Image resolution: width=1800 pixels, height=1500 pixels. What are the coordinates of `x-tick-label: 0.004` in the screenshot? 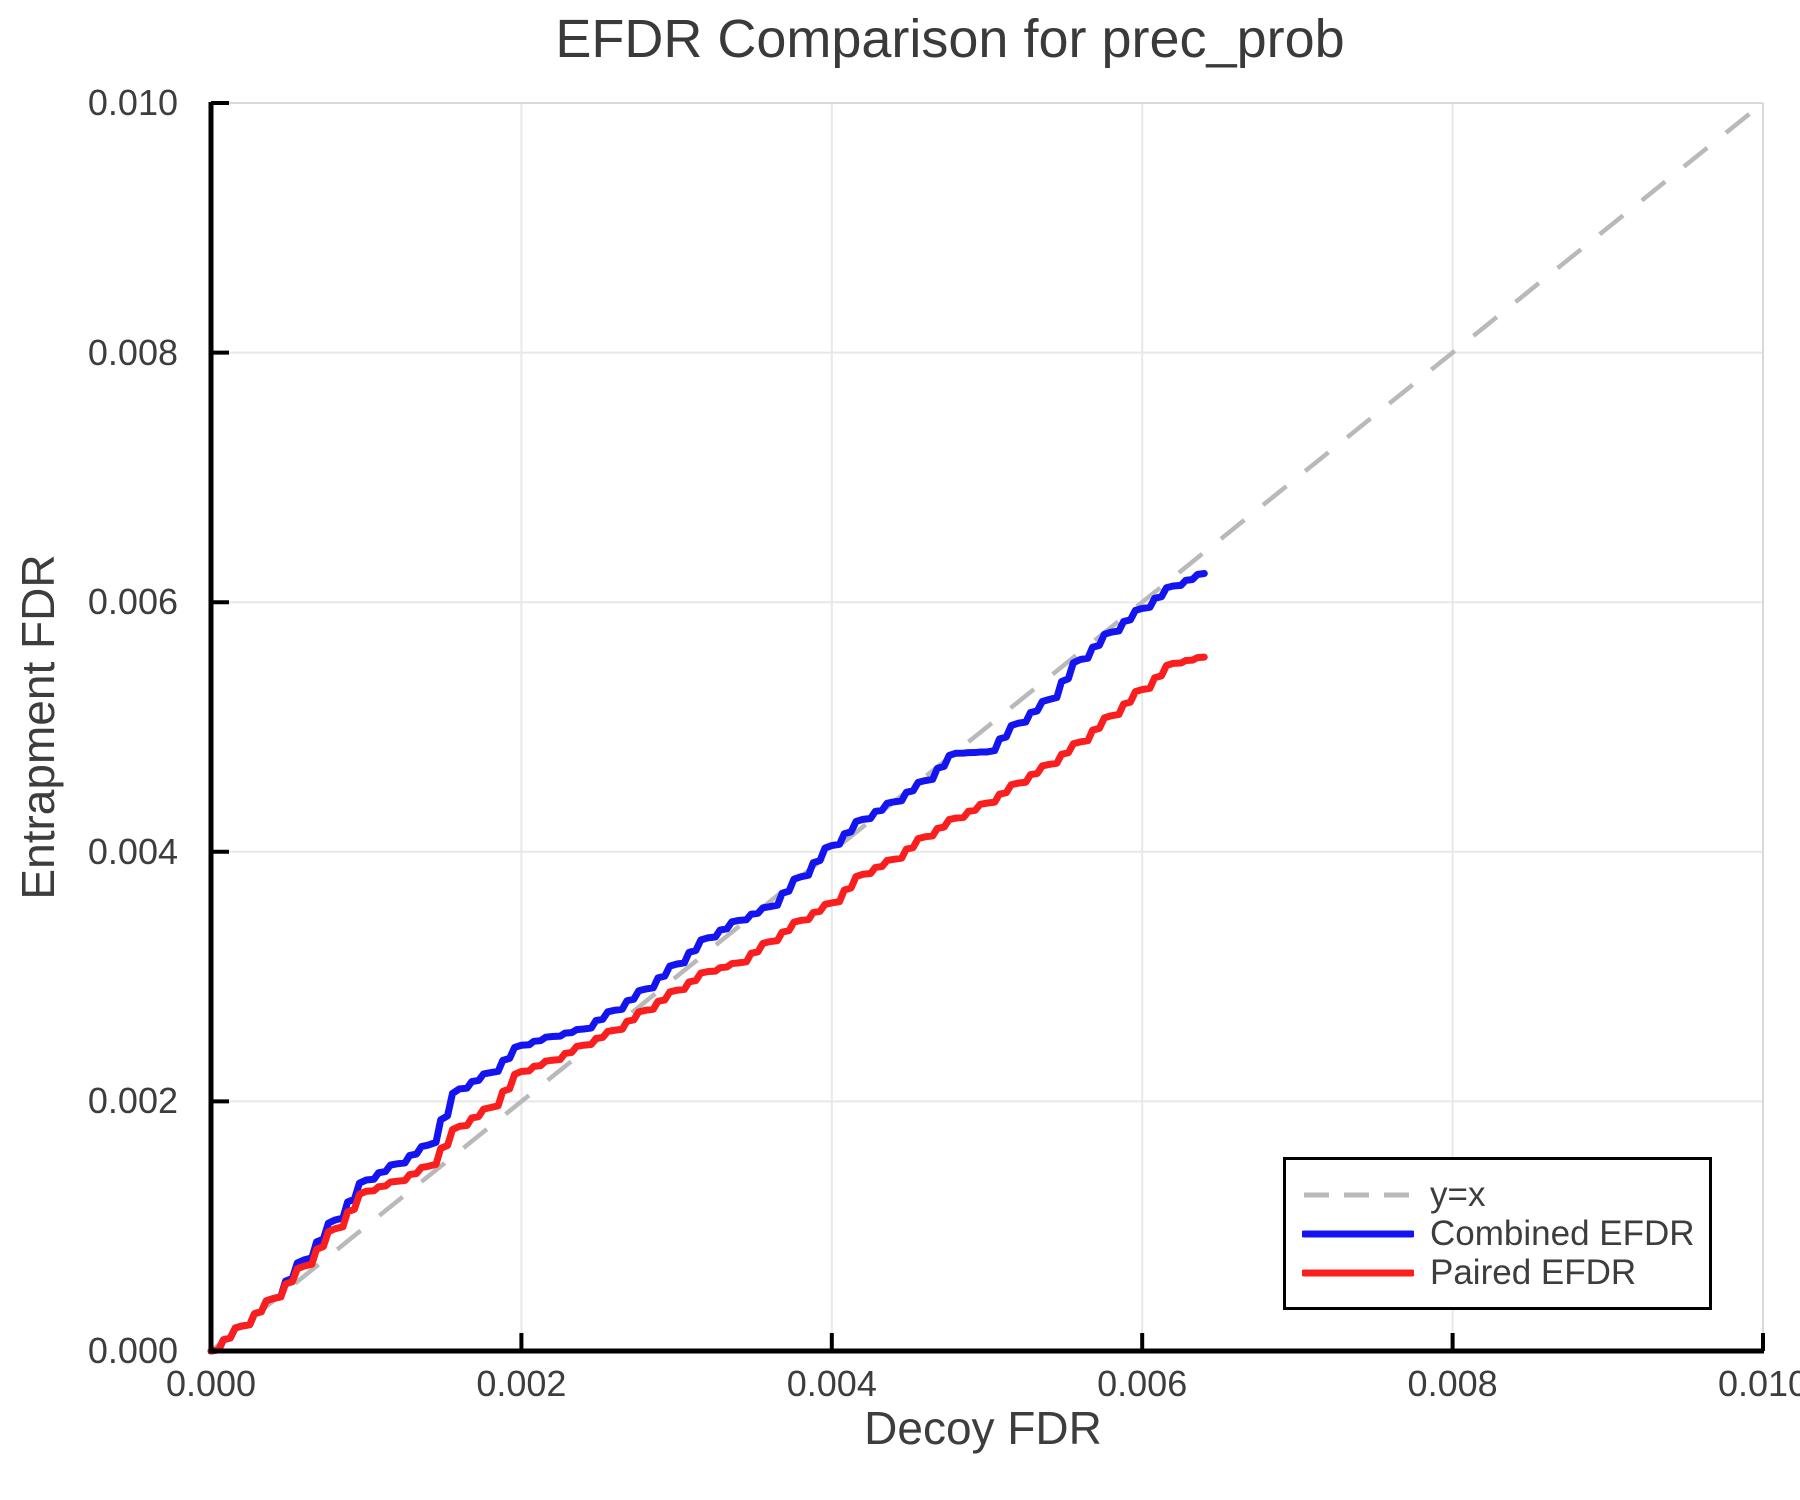 It's located at (831, 1383).